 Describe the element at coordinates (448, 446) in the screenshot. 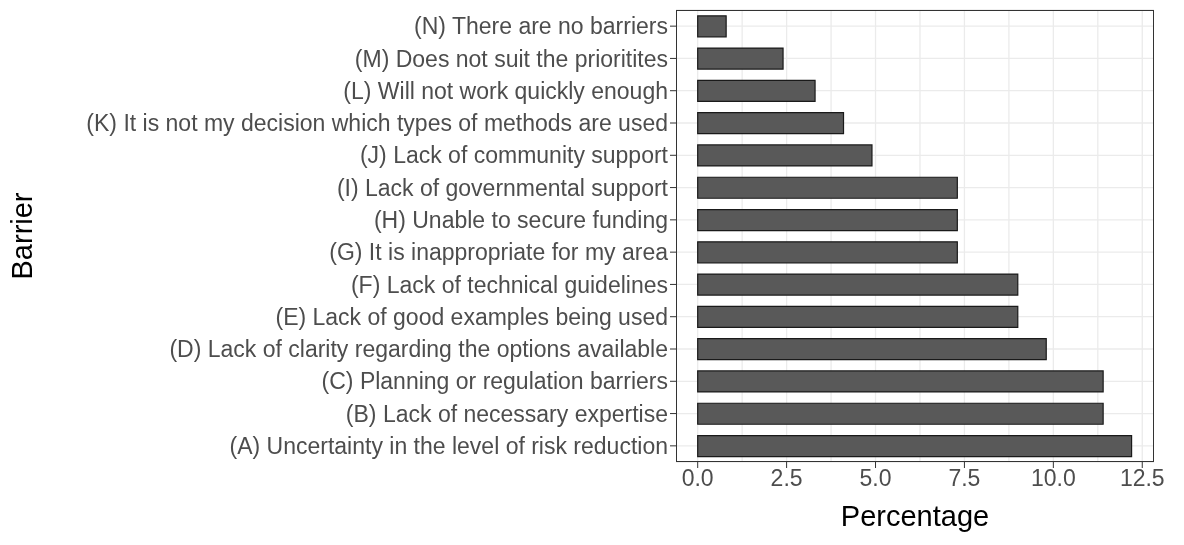

I see `y-tick-label: (A) Uncertainty in the level of risk reduction` at that location.